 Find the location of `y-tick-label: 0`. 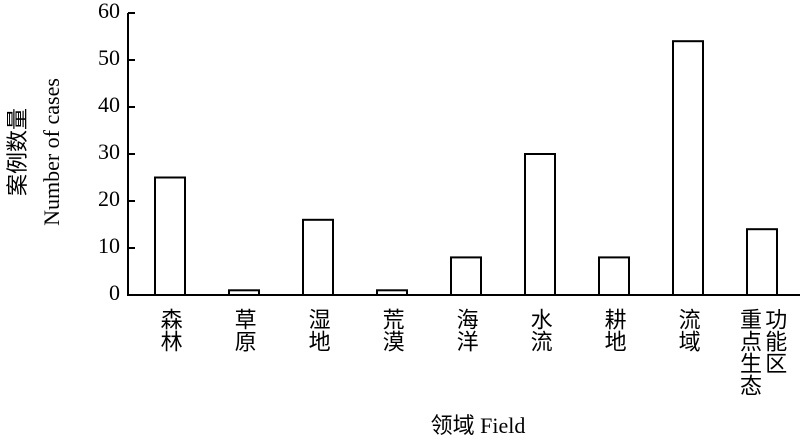

y-tick-label: 0 is located at coordinates (114, 292).